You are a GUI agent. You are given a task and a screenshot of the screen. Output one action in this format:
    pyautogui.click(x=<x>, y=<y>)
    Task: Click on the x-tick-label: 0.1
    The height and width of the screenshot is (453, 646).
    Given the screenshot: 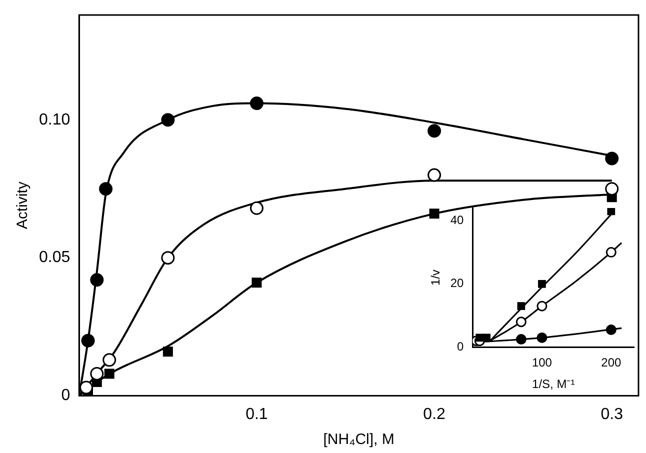 What is the action you would take?
    pyautogui.click(x=257, y=414)
    